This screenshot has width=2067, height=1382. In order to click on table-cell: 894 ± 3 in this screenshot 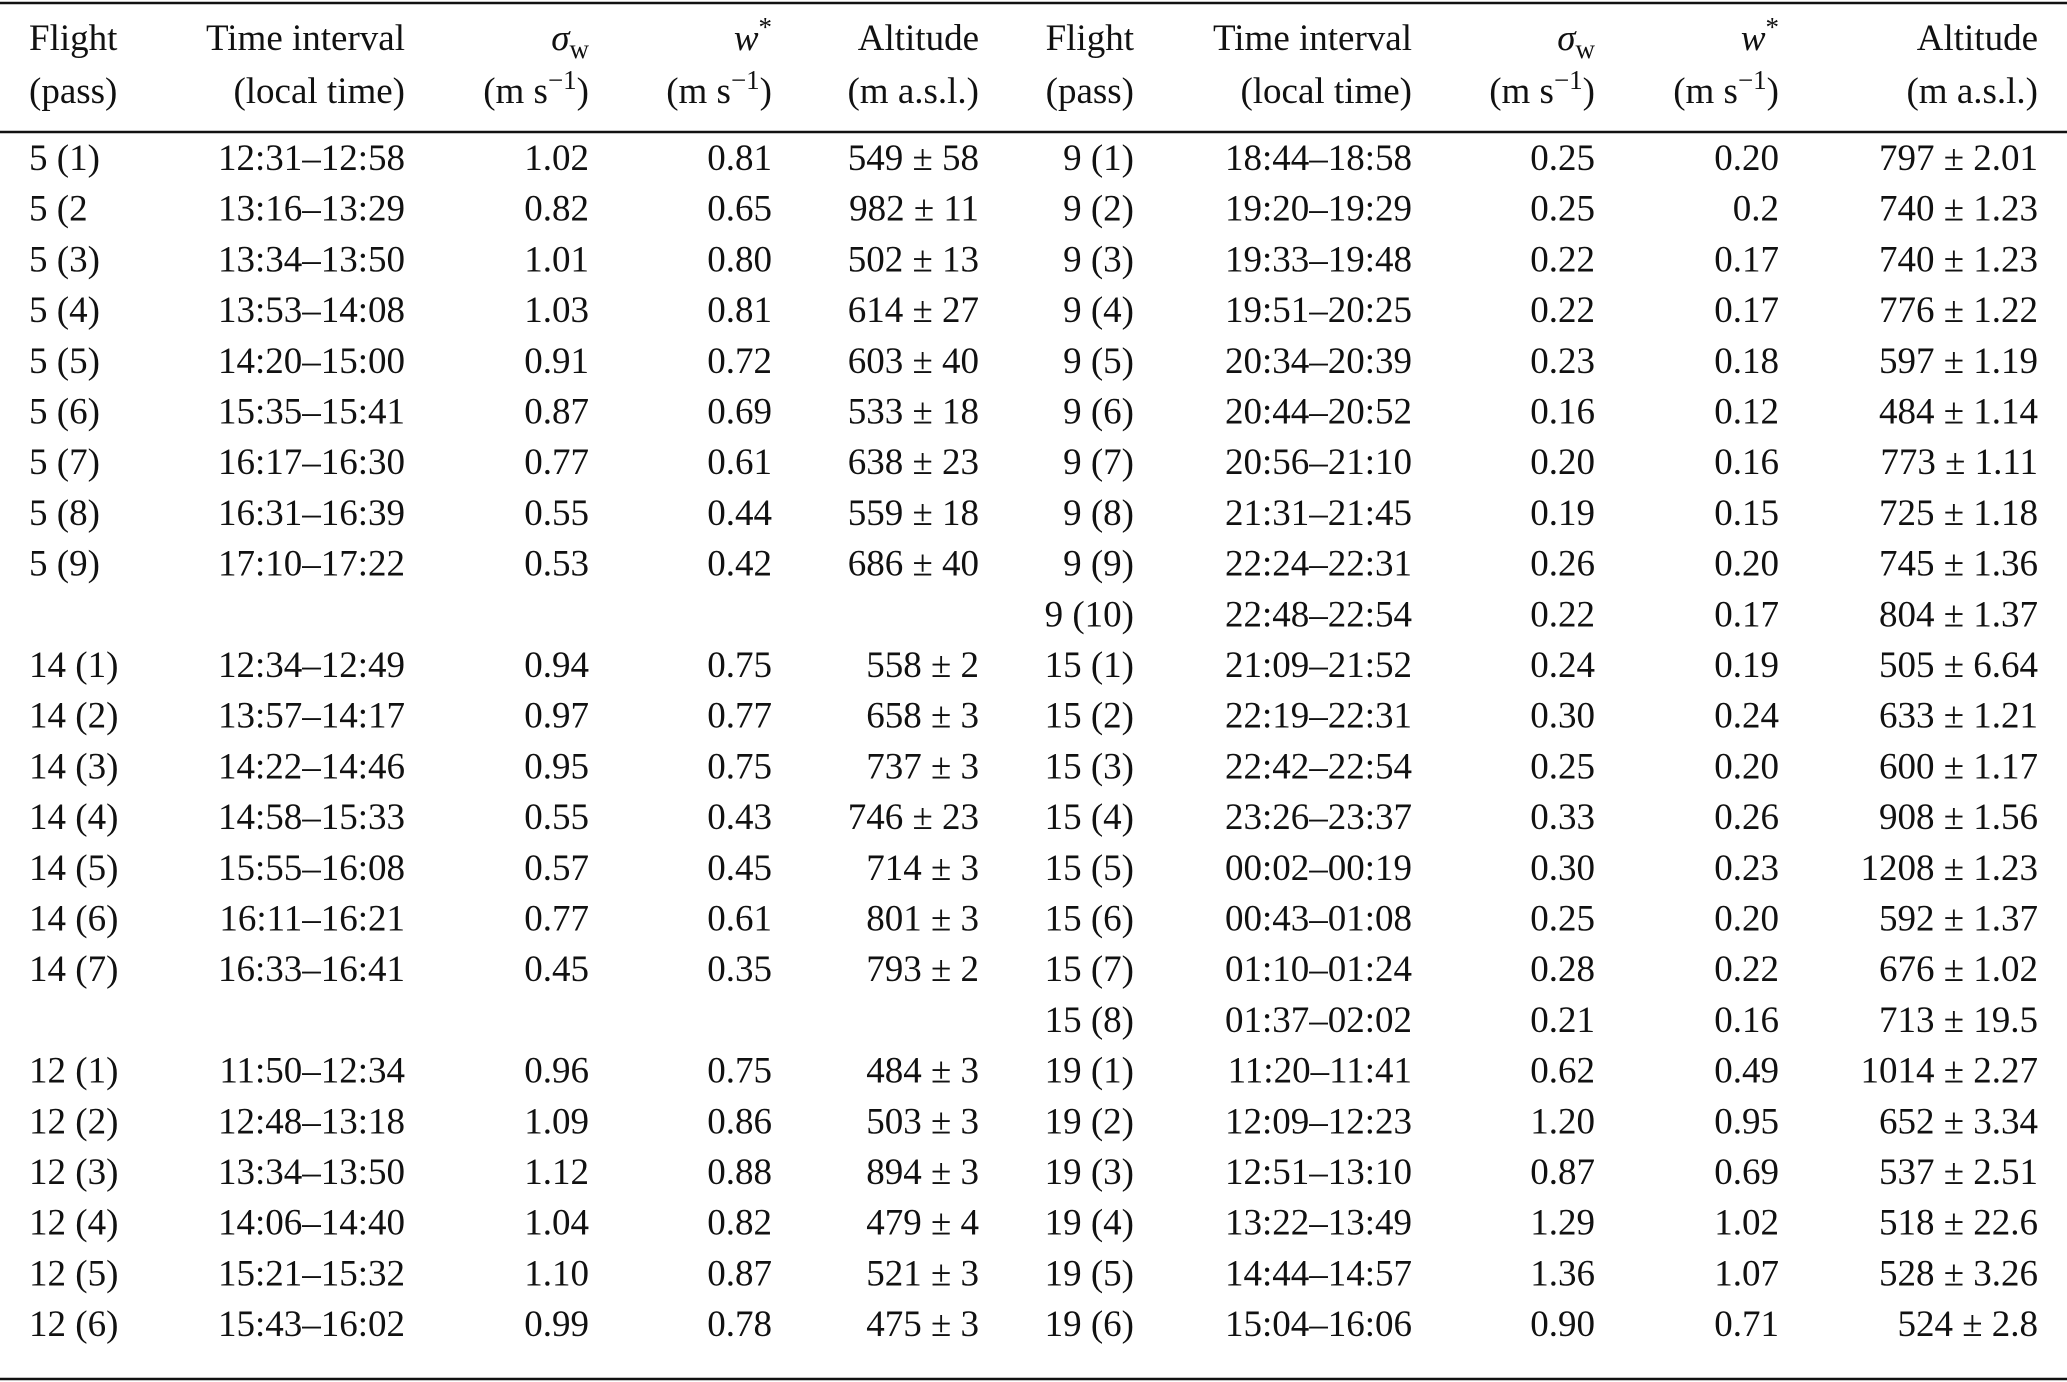, I will do `click(922, 1172)`.